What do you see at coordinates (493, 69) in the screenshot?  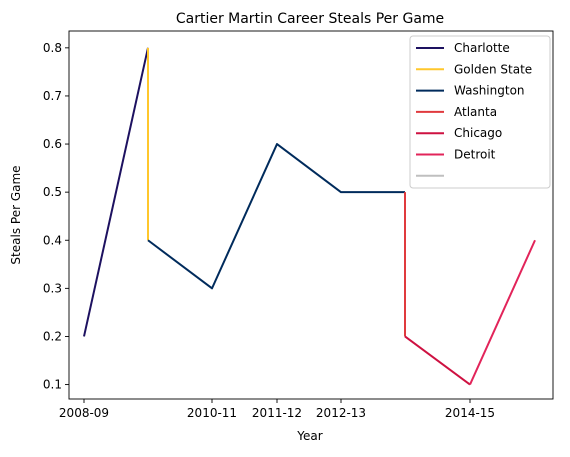 I see `legend-label: Golden State` at bounding box center [493, 69].